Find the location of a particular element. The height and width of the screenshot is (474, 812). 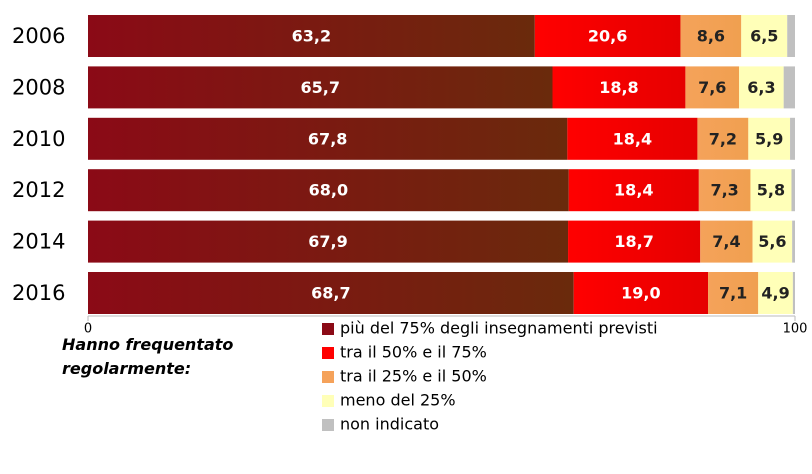

data-label: 6,3 is located at coordinates (761, 87).